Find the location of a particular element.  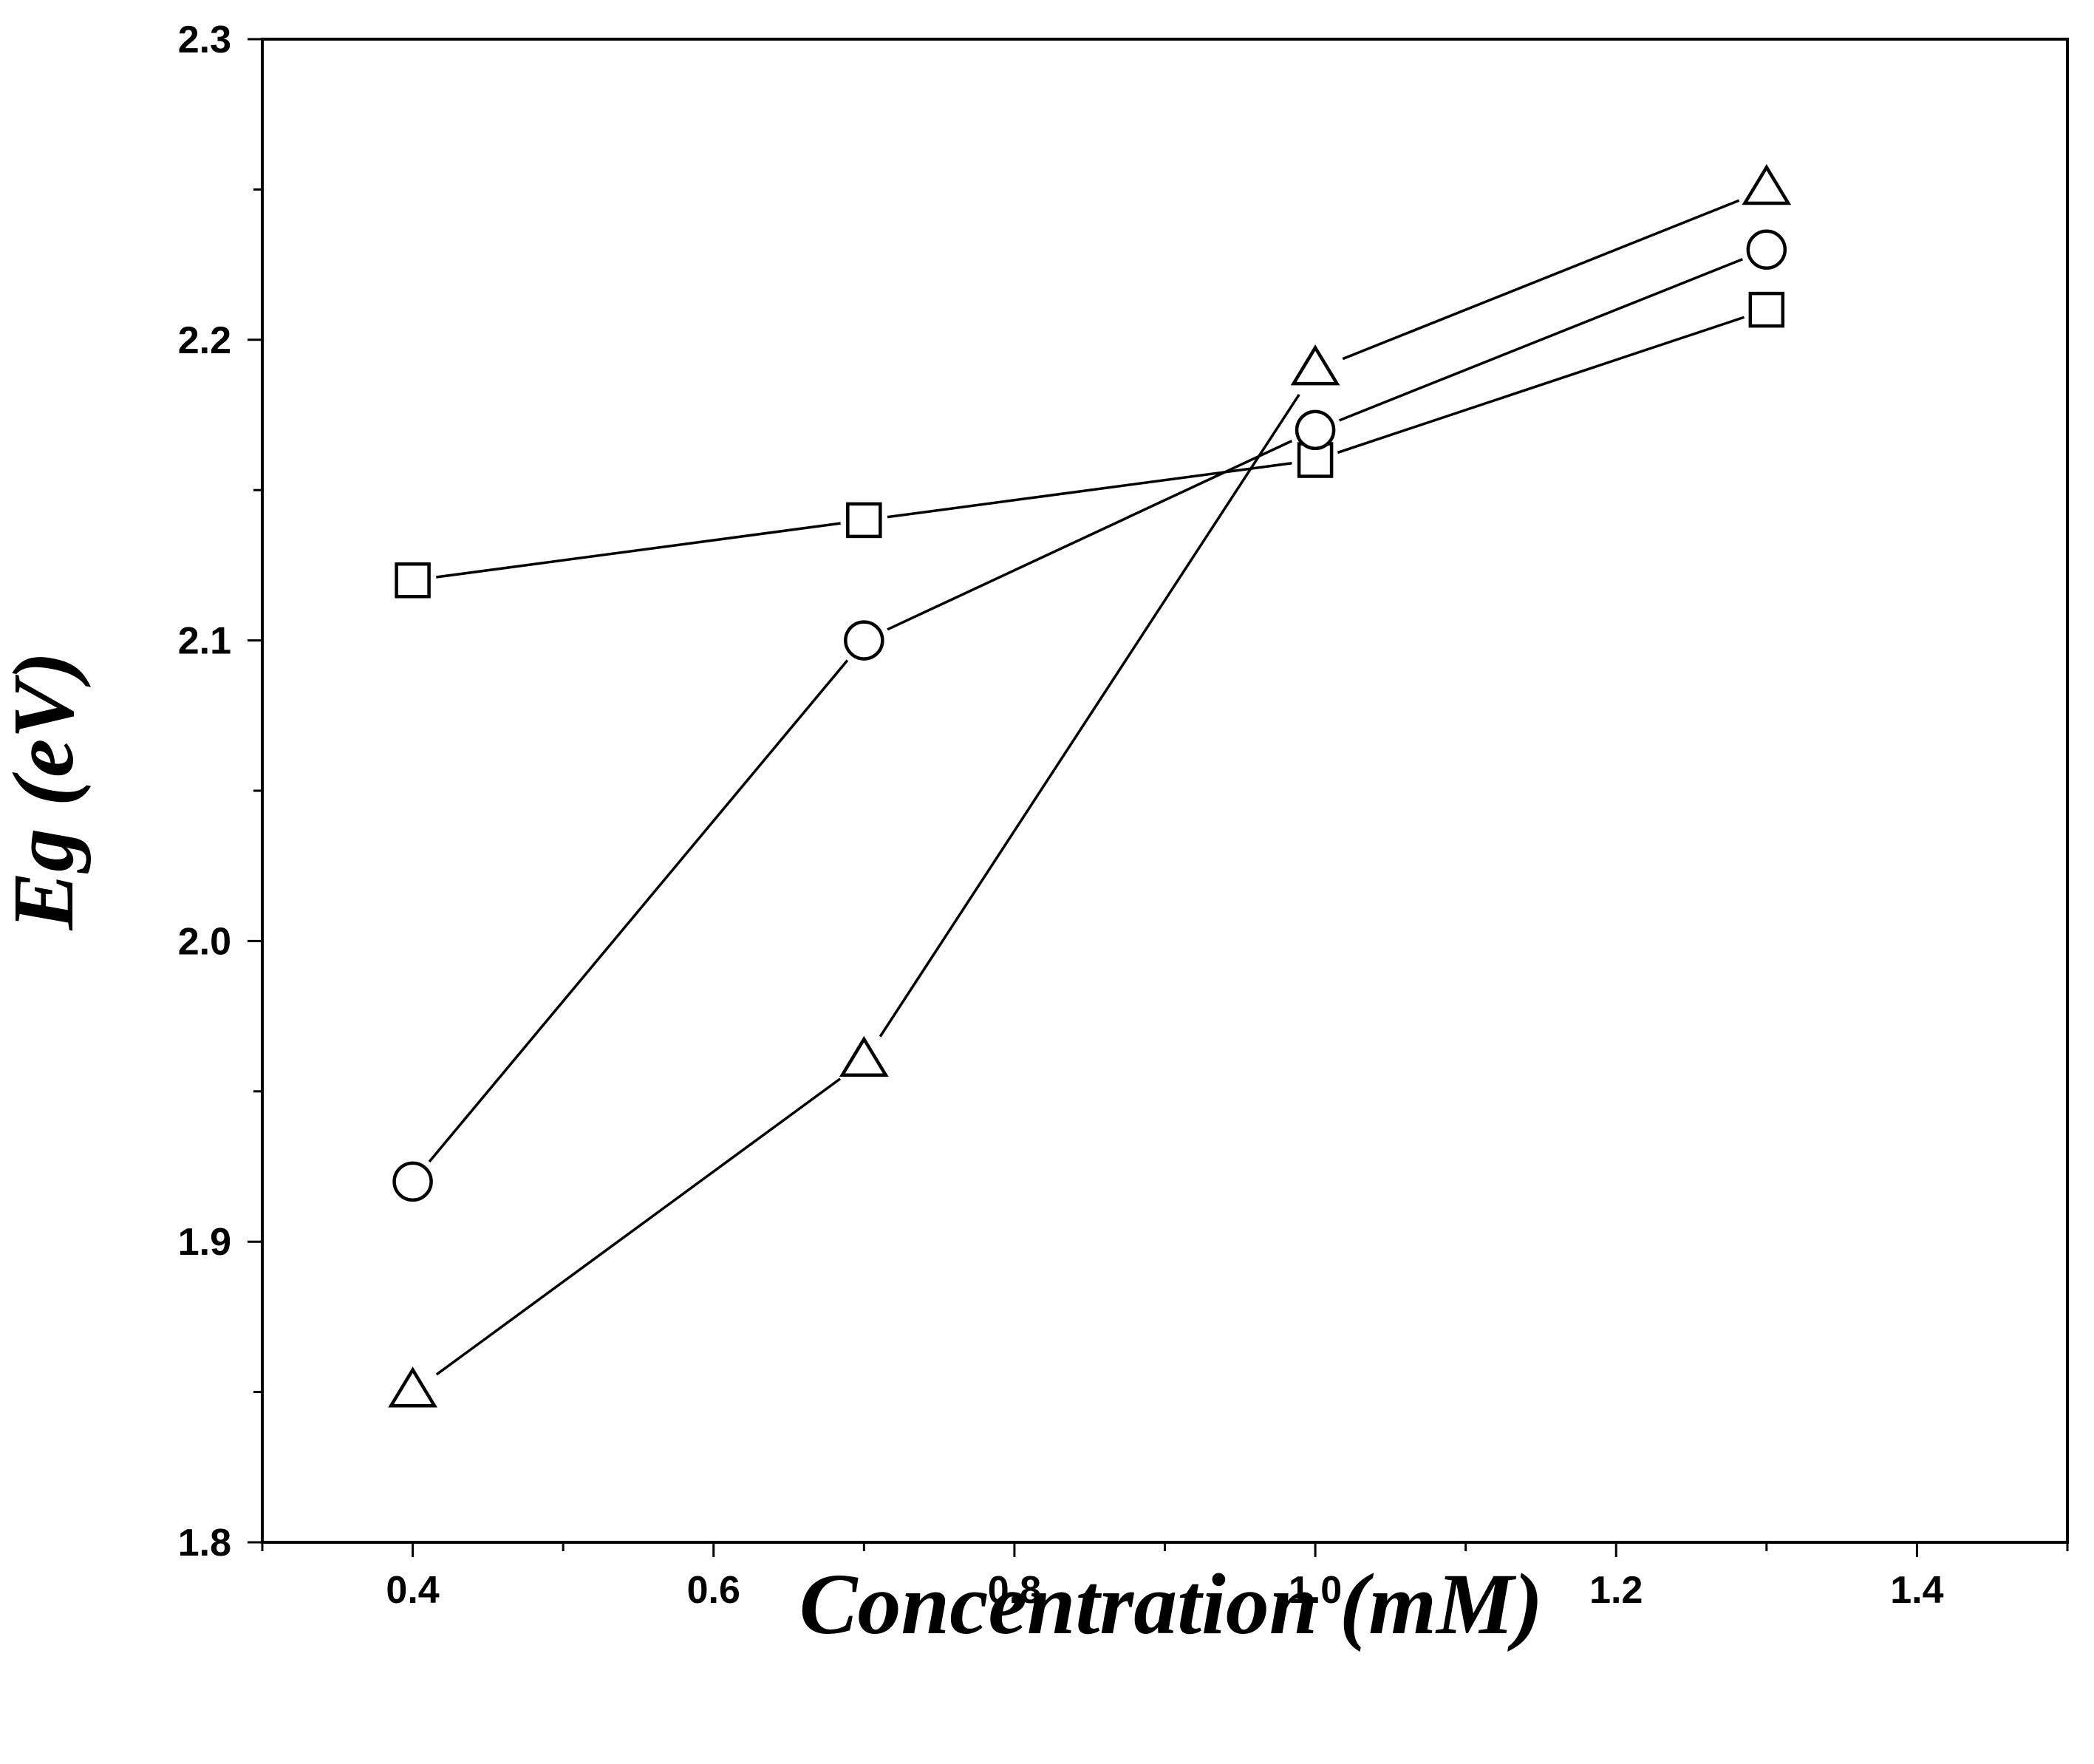

x-tick-label: 1.2 is located at coordinates (1616, 1590).